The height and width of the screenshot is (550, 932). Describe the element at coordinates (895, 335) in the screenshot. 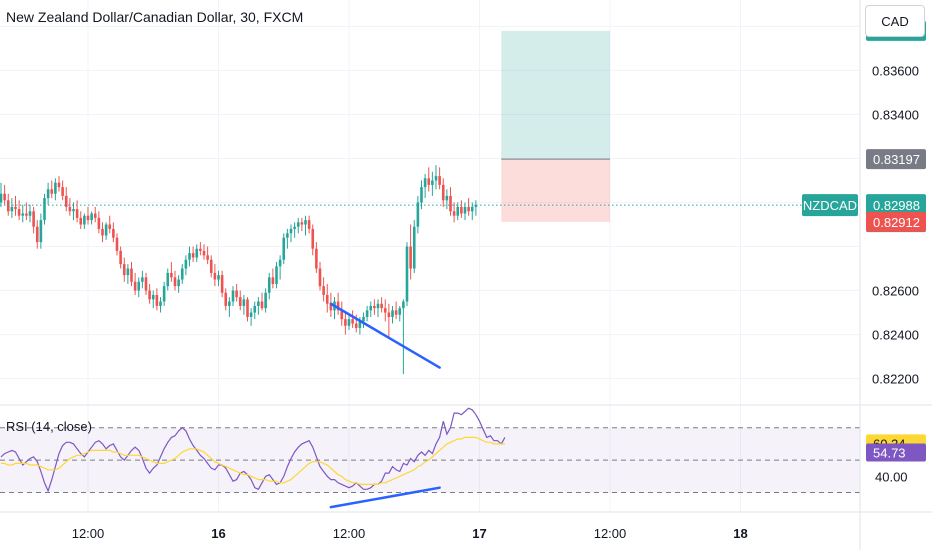

I see `price-tick-label: 0.82400` at that location.